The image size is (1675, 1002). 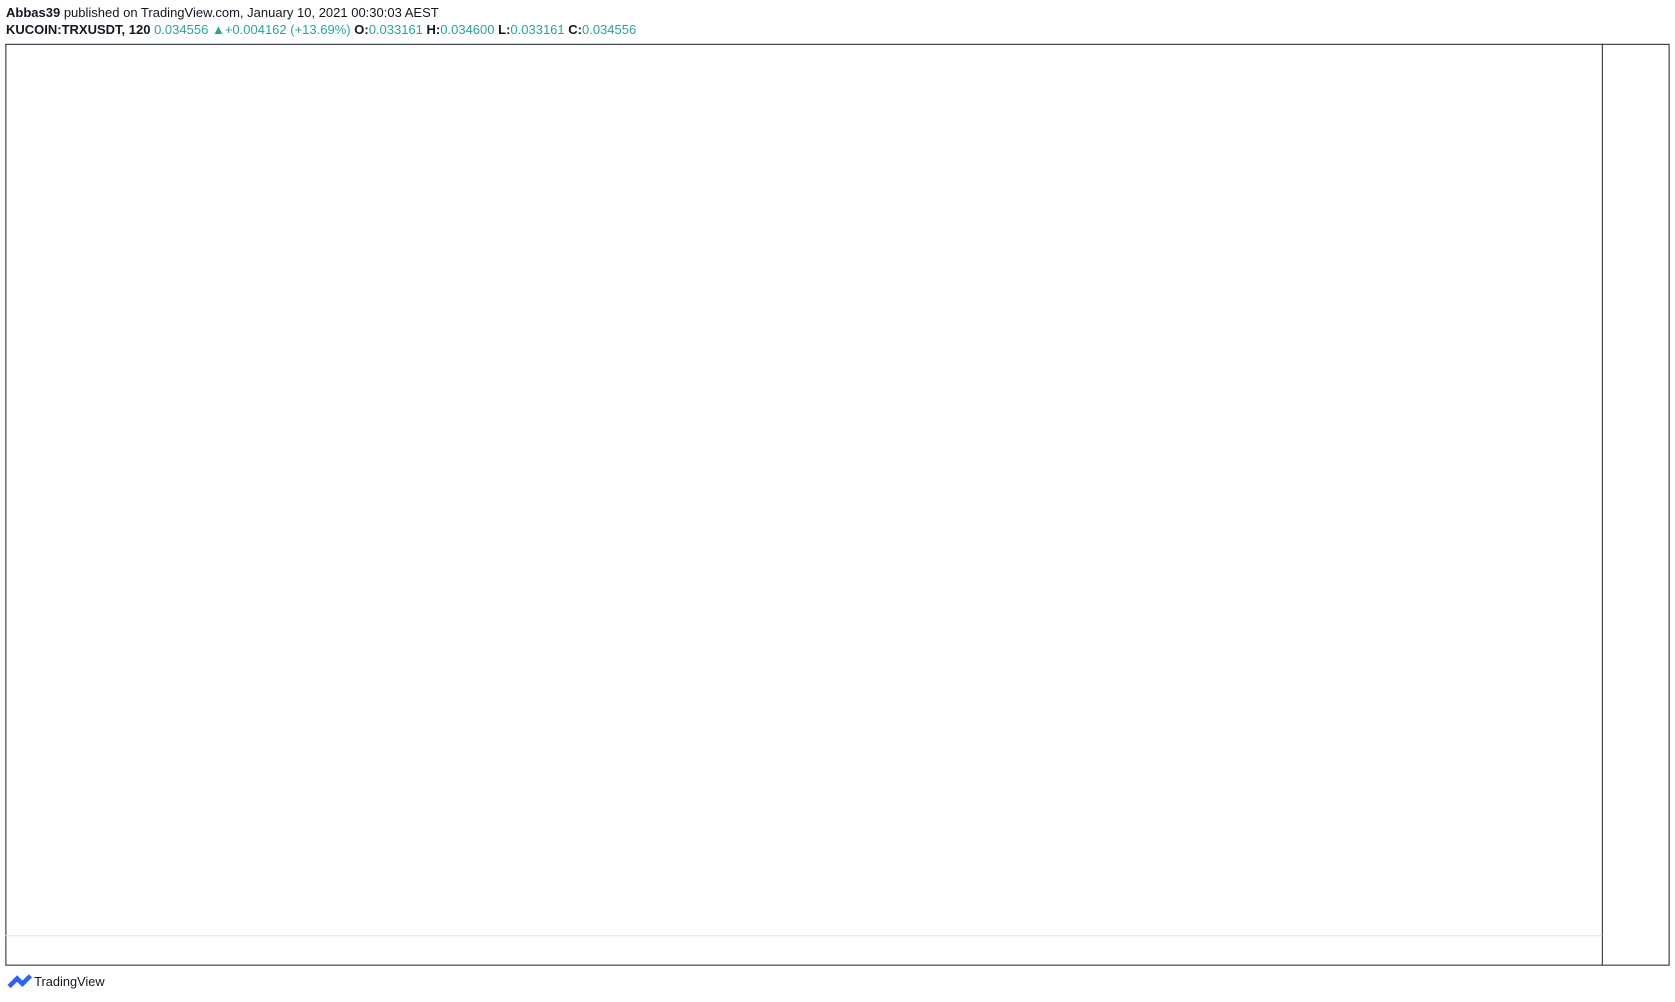 I want to click on arrow: ▲, so click(x=218, y=29).